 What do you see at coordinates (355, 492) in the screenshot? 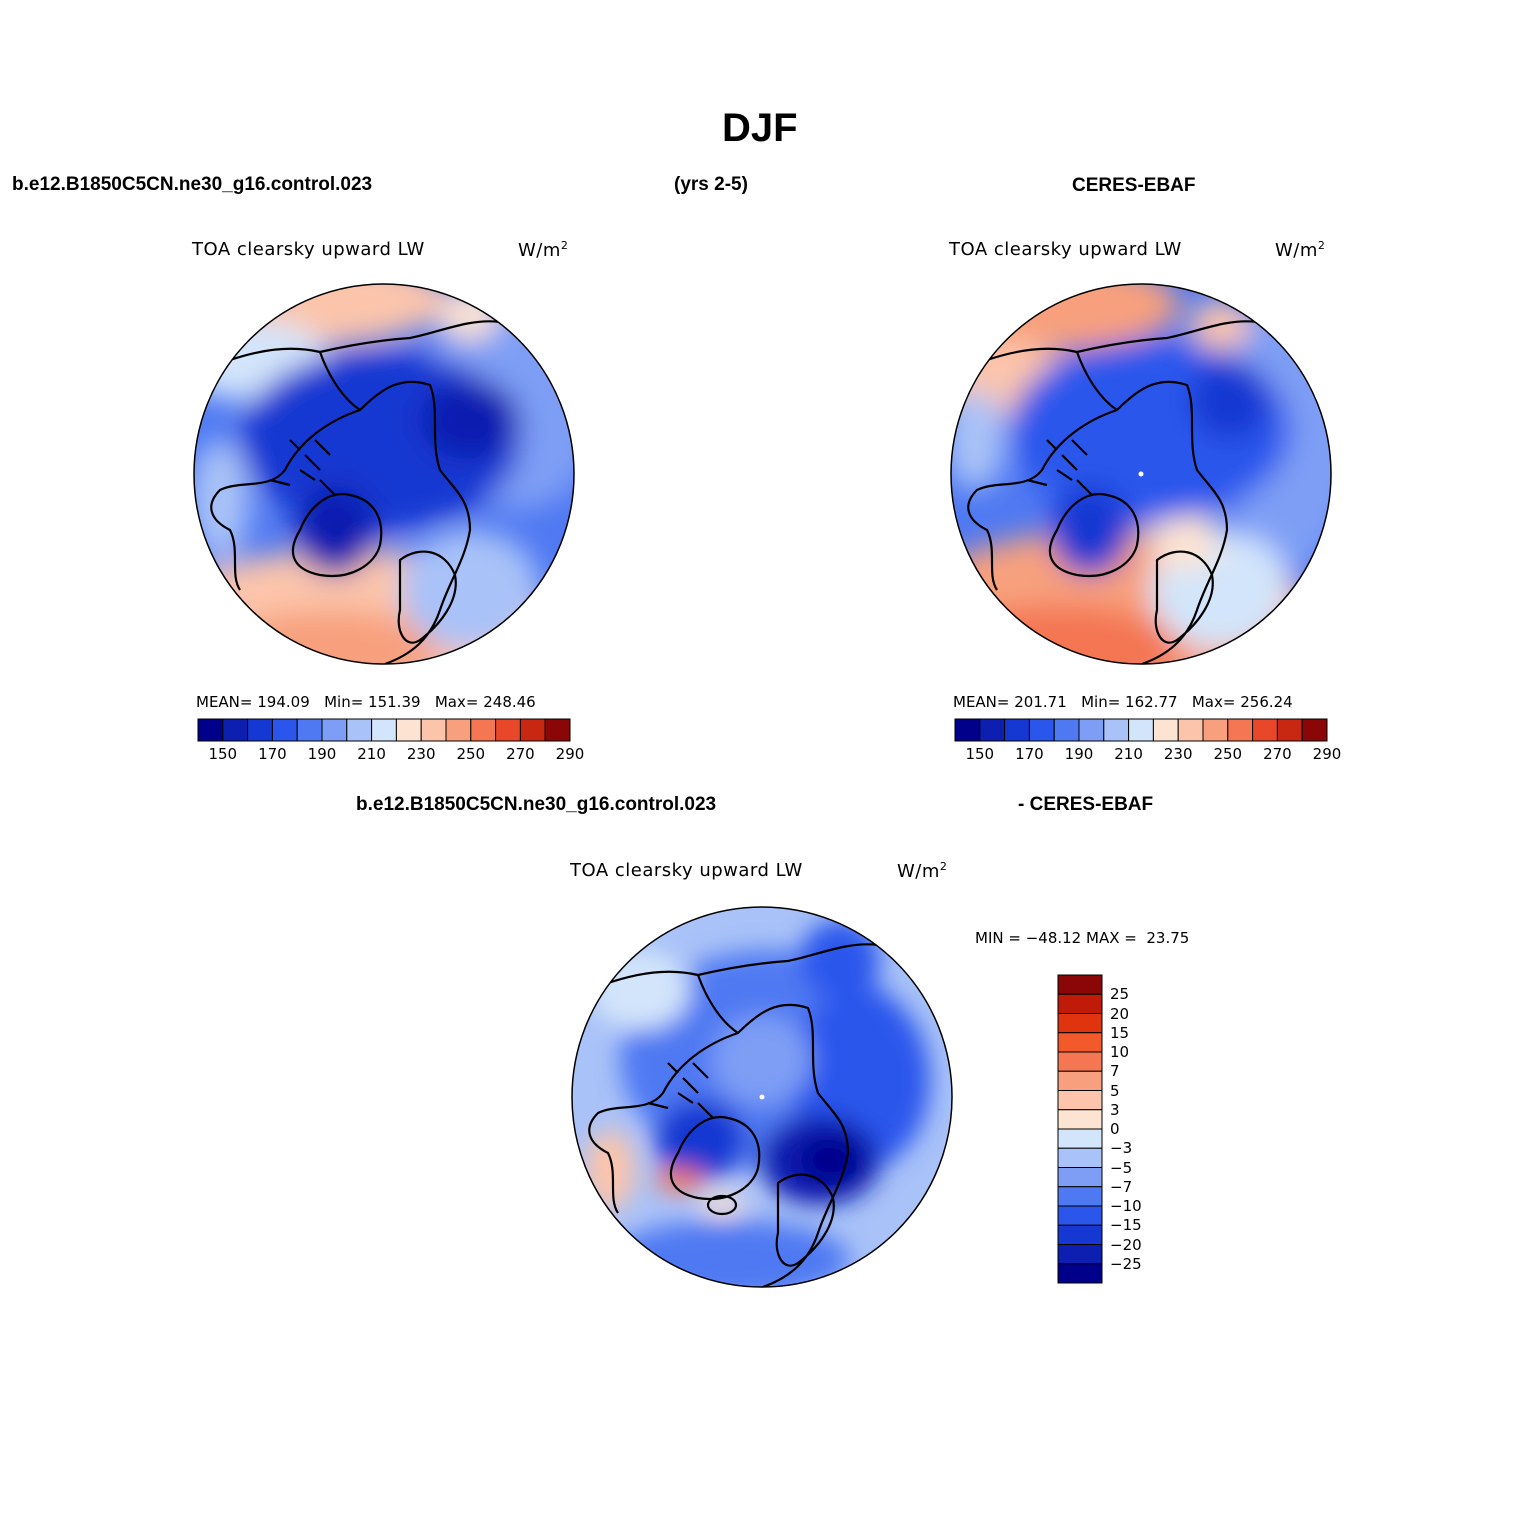
I see `panel1-coastlines` at bounding box center [355, 492].